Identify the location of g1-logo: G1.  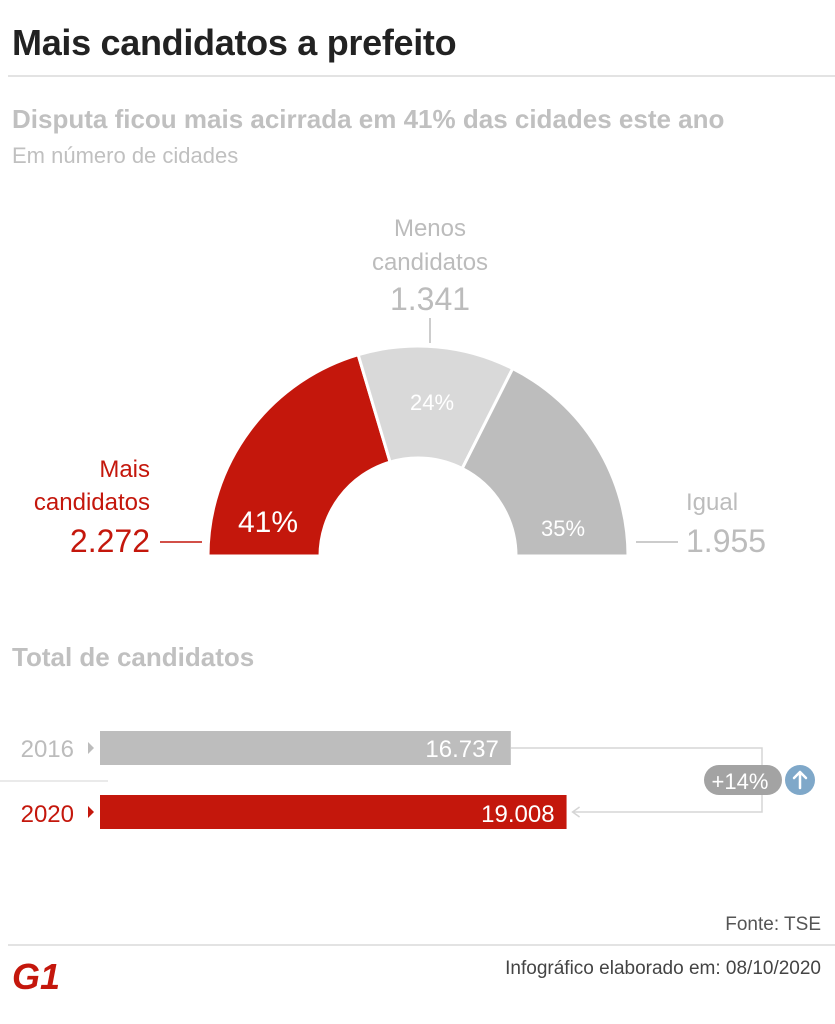
(36, 975).